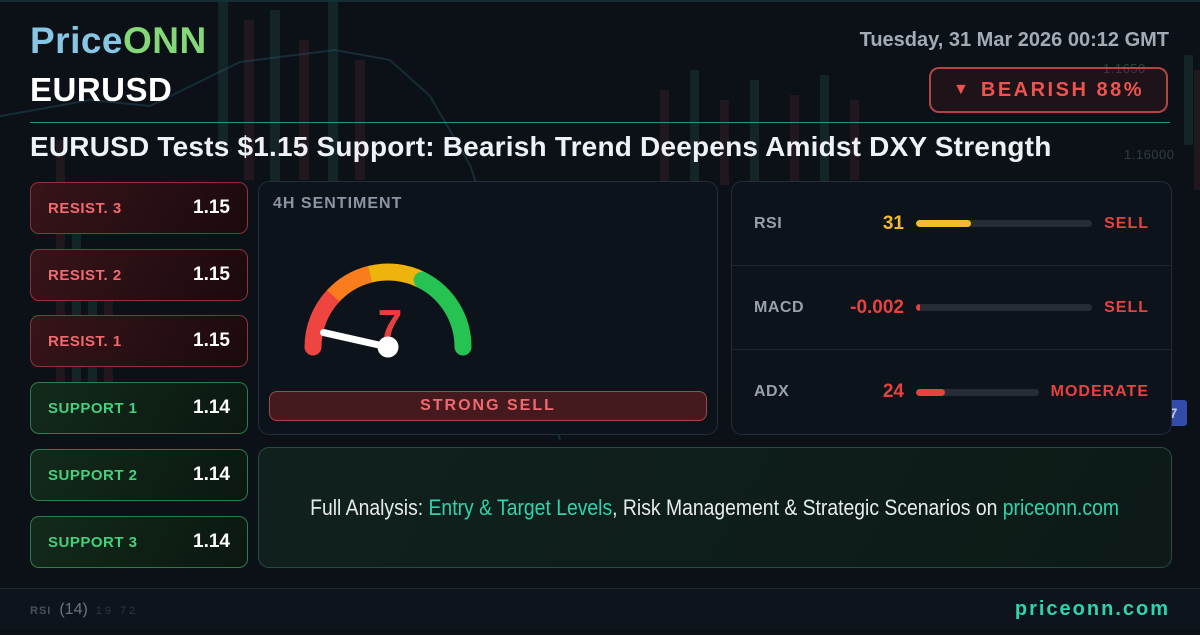  I want to click on support-2-box: SUPPORT 2 1.14, so click(139, 475).